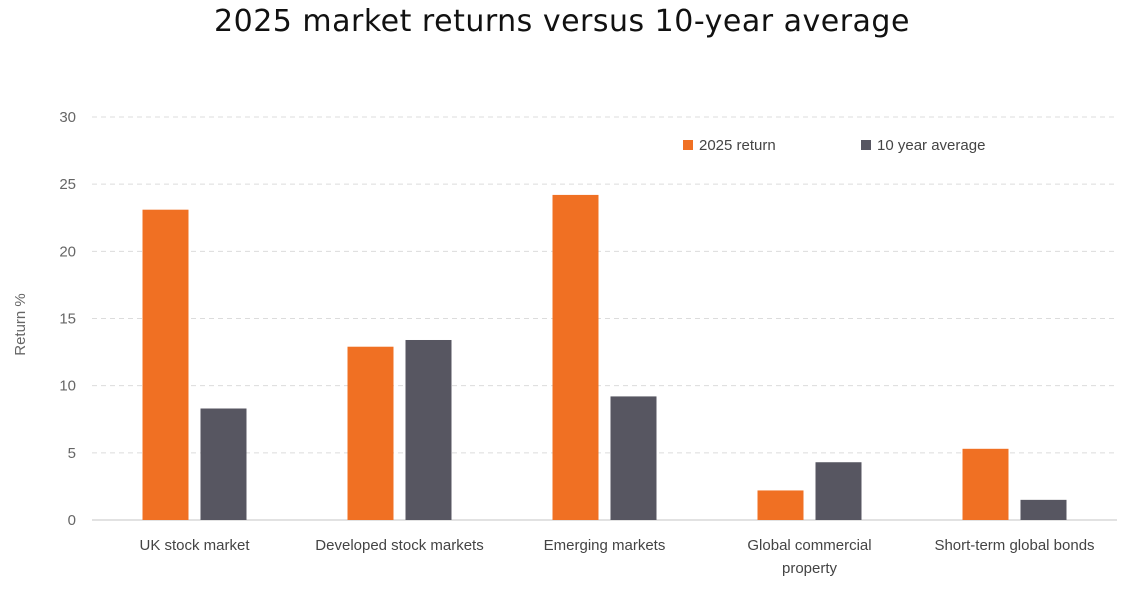 Image resolution: width=1124 pixels, height=589 pixels. I want to click on y-tick-label: 25, so click(67, 184).